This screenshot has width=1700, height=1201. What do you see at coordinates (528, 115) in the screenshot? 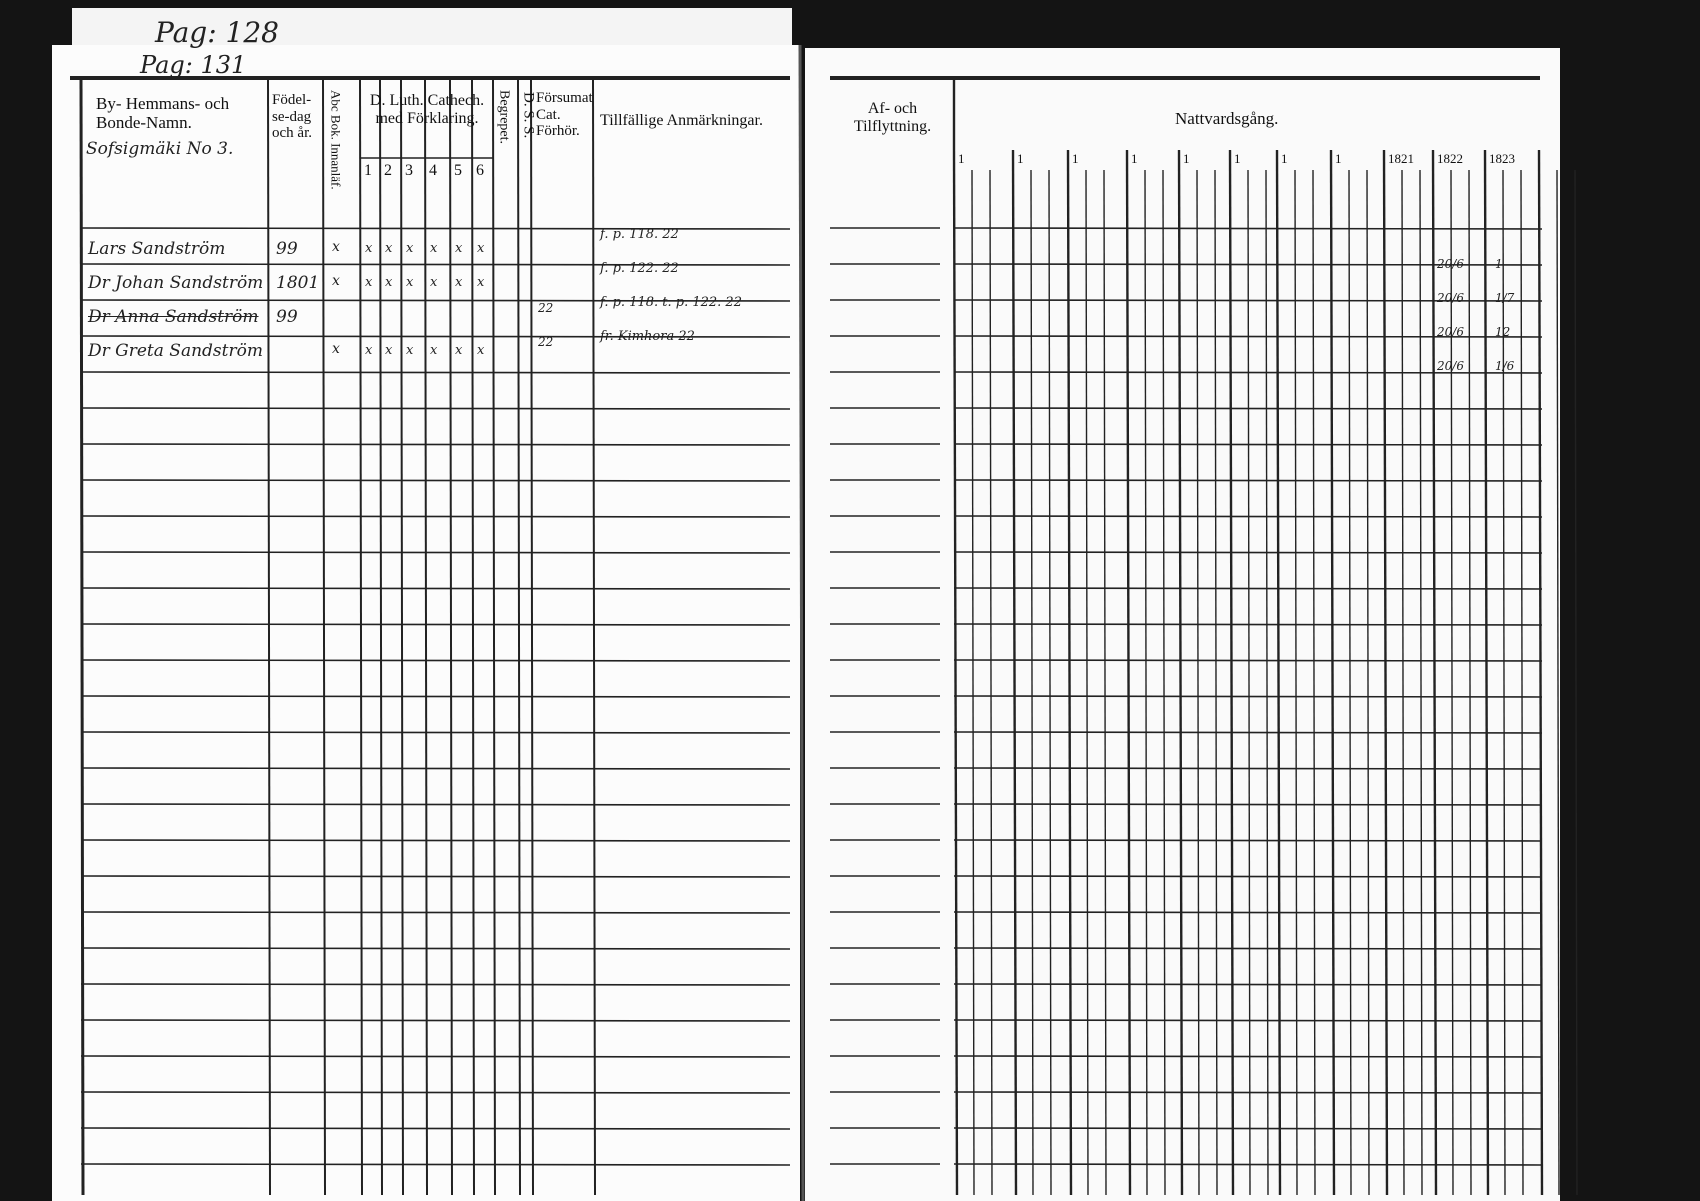
I see `header-dss: D. S. S.` at bounding box center [528, 115].